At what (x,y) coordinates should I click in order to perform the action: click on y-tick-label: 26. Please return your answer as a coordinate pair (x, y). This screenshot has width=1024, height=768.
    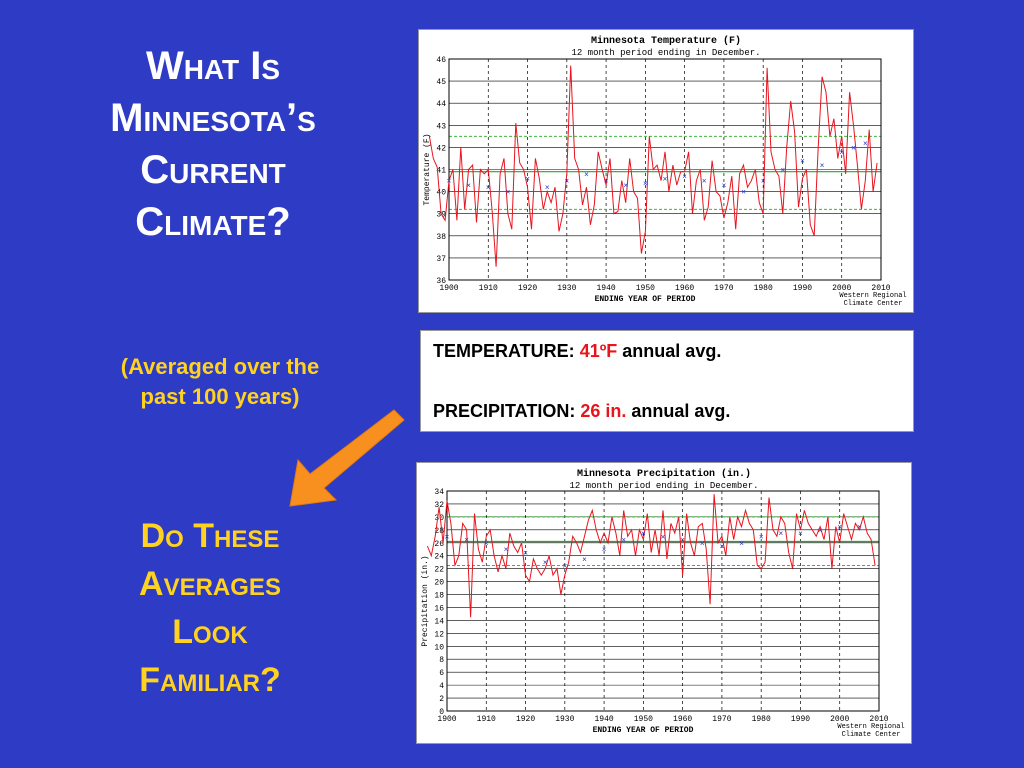
    Looking at the image, I should click on (439, 544).